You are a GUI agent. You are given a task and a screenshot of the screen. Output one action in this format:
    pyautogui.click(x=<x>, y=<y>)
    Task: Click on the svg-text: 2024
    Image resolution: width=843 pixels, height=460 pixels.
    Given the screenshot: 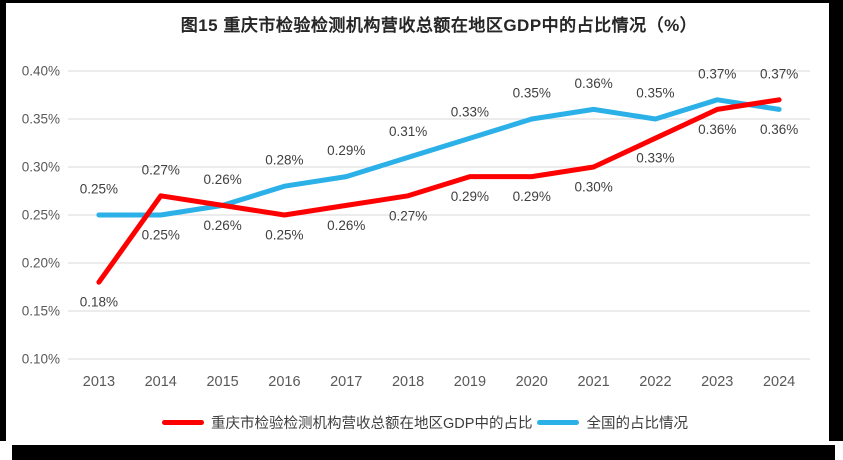 What is the action you would take?
    pyautogui.click(x=779, y=382)
    